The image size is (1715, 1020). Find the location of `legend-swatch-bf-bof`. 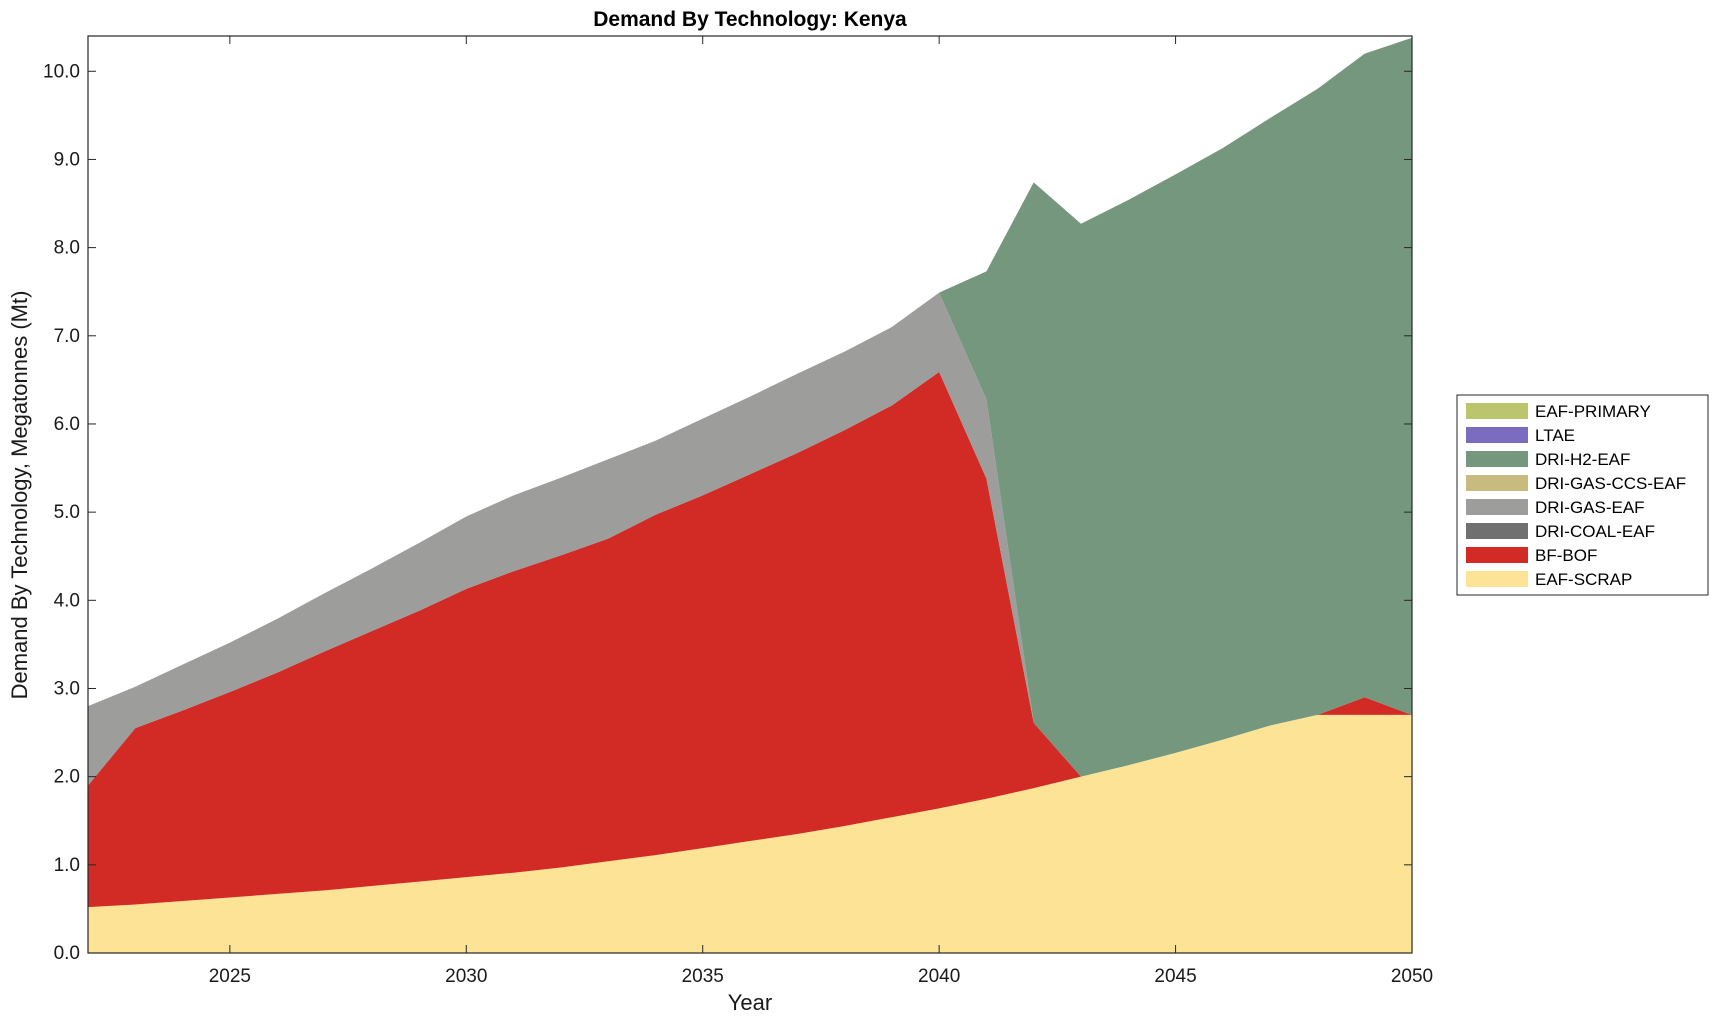

legend-swatch-bf-bof is located at coordinates (1497, 555).